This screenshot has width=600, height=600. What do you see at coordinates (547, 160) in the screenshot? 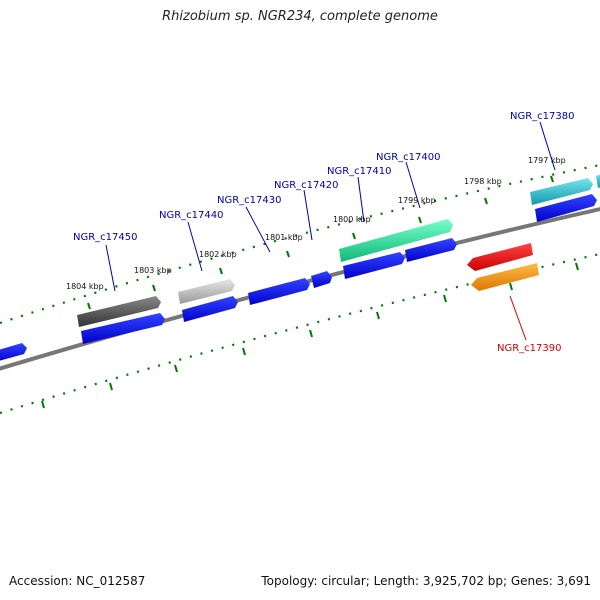
I see `scale-label: 1797 kbp` at bounding box center [547, 160].